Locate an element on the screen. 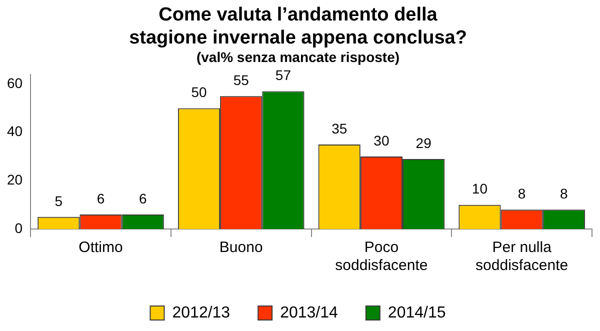 Image resolution: width=600 pixels, height=331 pixels. data-label: 30 is located at coordinates (382, 140).